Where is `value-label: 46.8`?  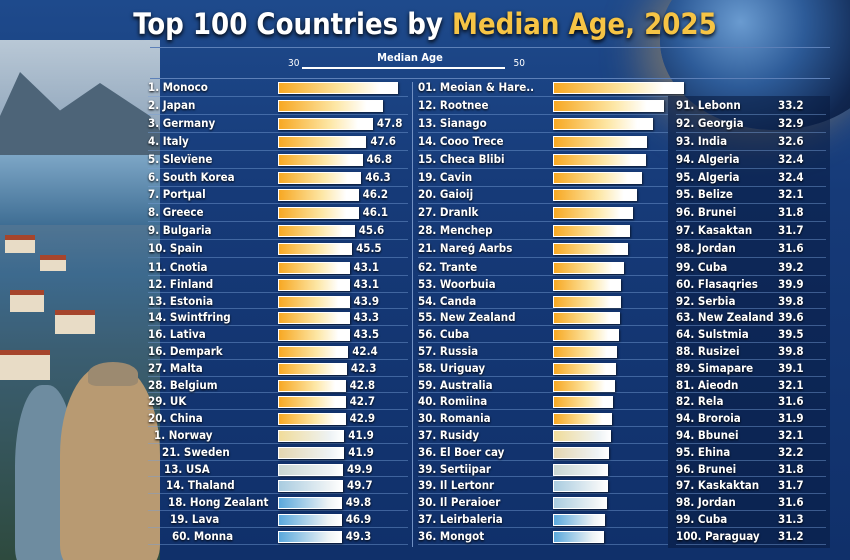 value-label: 46.8 is located at coordinates (379, 158).